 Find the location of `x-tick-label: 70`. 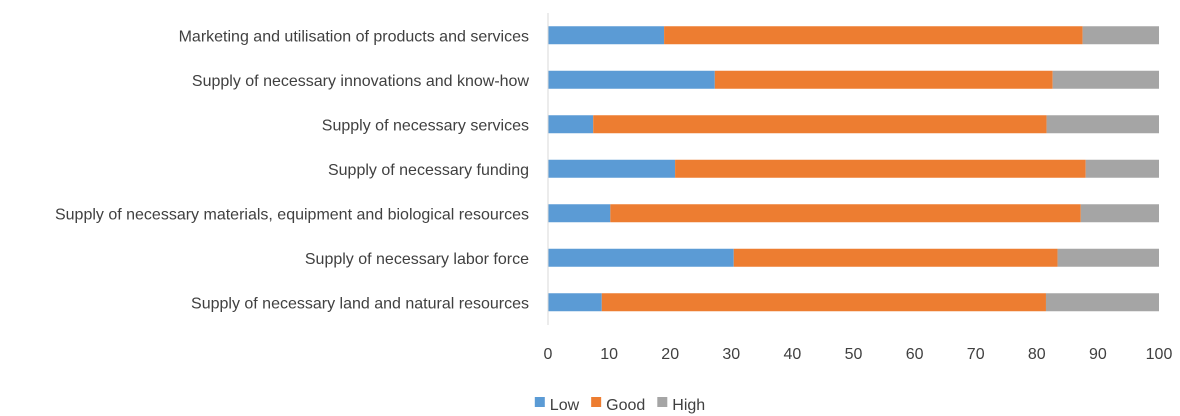

x-tick-label: 70 is located at coordinates (976, 354).